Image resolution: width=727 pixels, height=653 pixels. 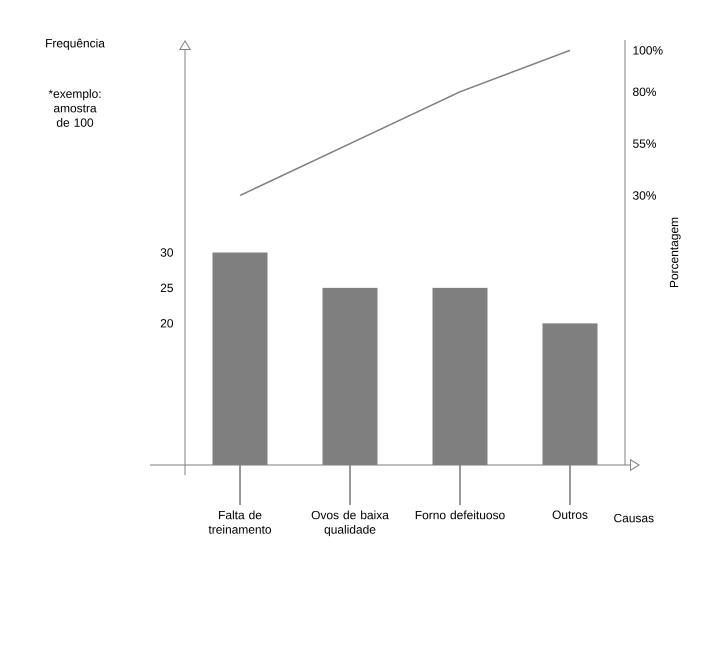 I want to click on y-tick-label: 25, so click(x=166, y=288).